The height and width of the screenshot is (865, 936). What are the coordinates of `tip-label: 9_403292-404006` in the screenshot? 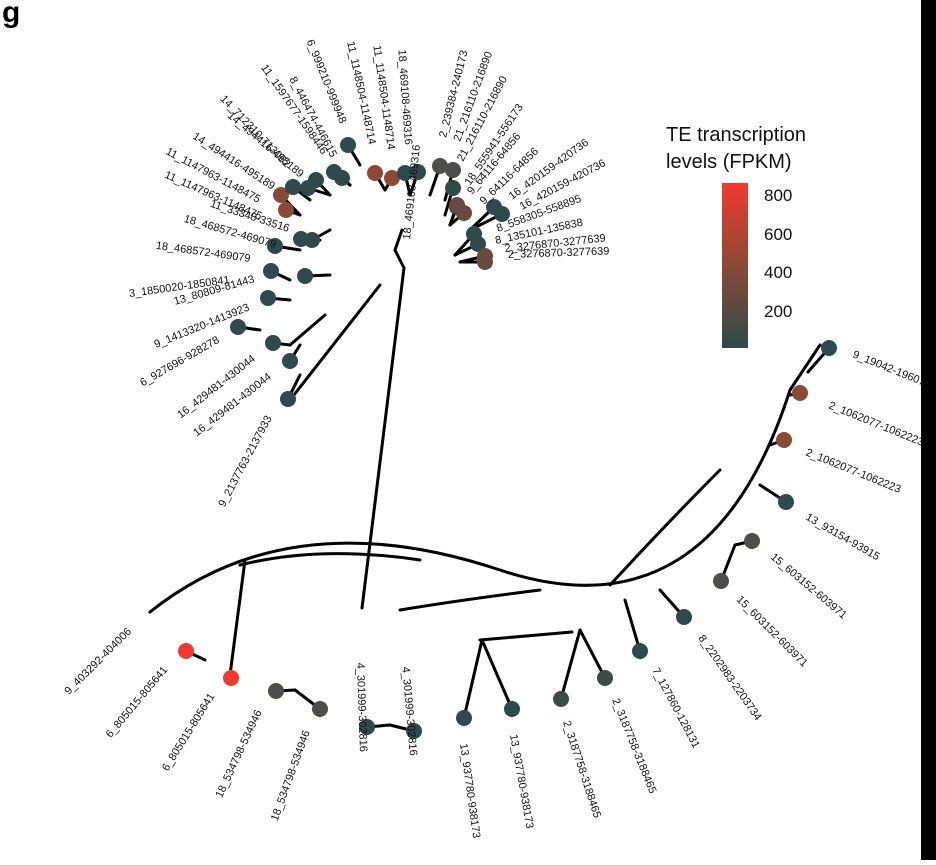 It's located at (98, 662).